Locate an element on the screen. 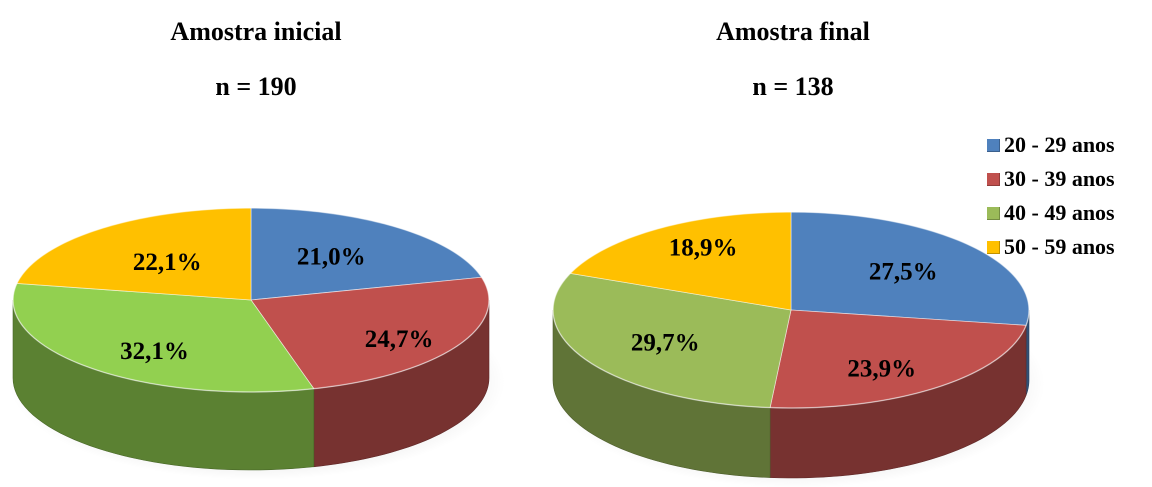 The height and width of the screenshot is (487, 1152). legend-label: 50 - 59 anos is located at coordinates (1059, 246).